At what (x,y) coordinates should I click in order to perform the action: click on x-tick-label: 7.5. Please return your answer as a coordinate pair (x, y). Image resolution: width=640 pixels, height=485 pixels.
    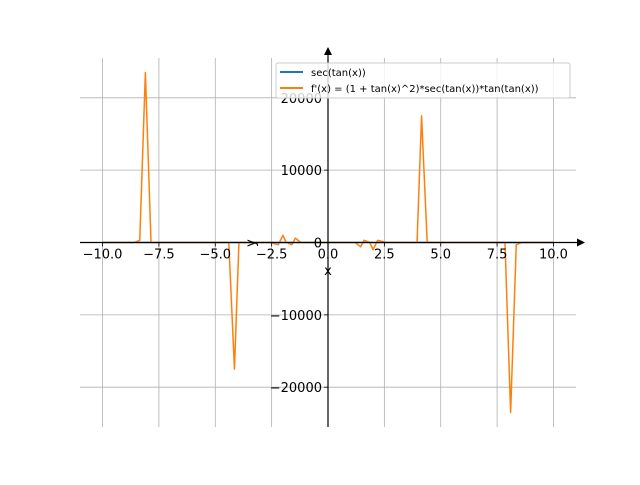
    Looking at the image, I should click on (497, 255).